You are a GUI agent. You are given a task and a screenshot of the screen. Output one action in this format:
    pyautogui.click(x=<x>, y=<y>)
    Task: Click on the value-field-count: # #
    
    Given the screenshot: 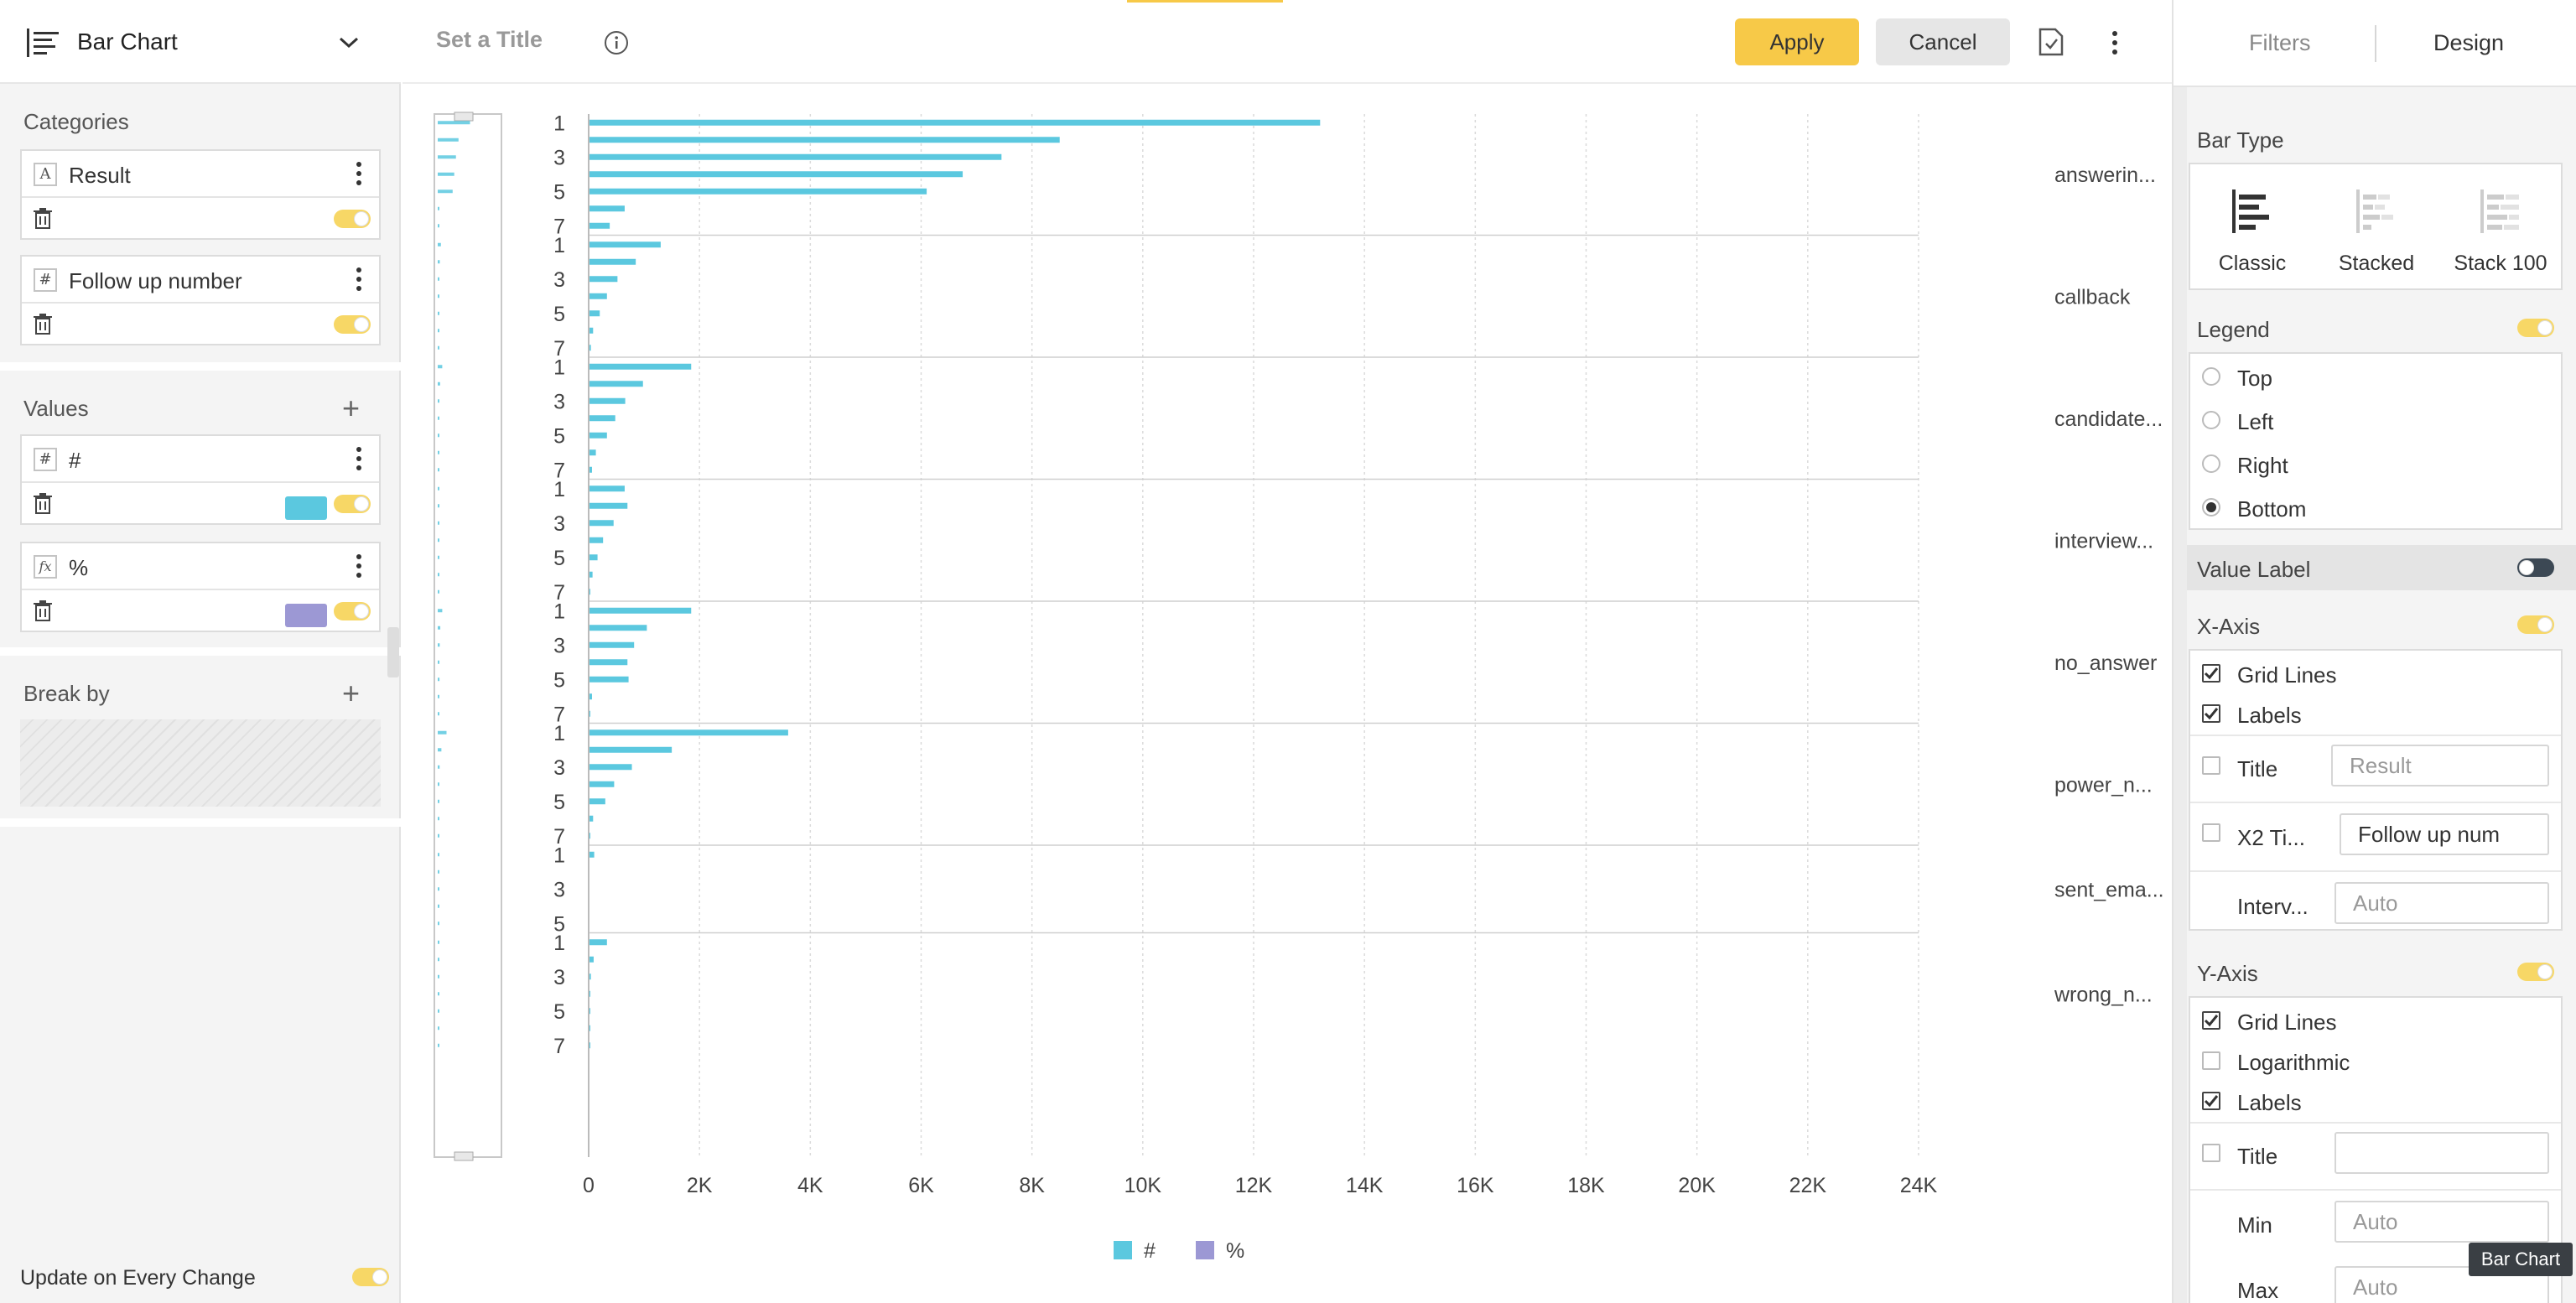 What is the action you would take?
    pyautogui.click(x=200, y=479)
    